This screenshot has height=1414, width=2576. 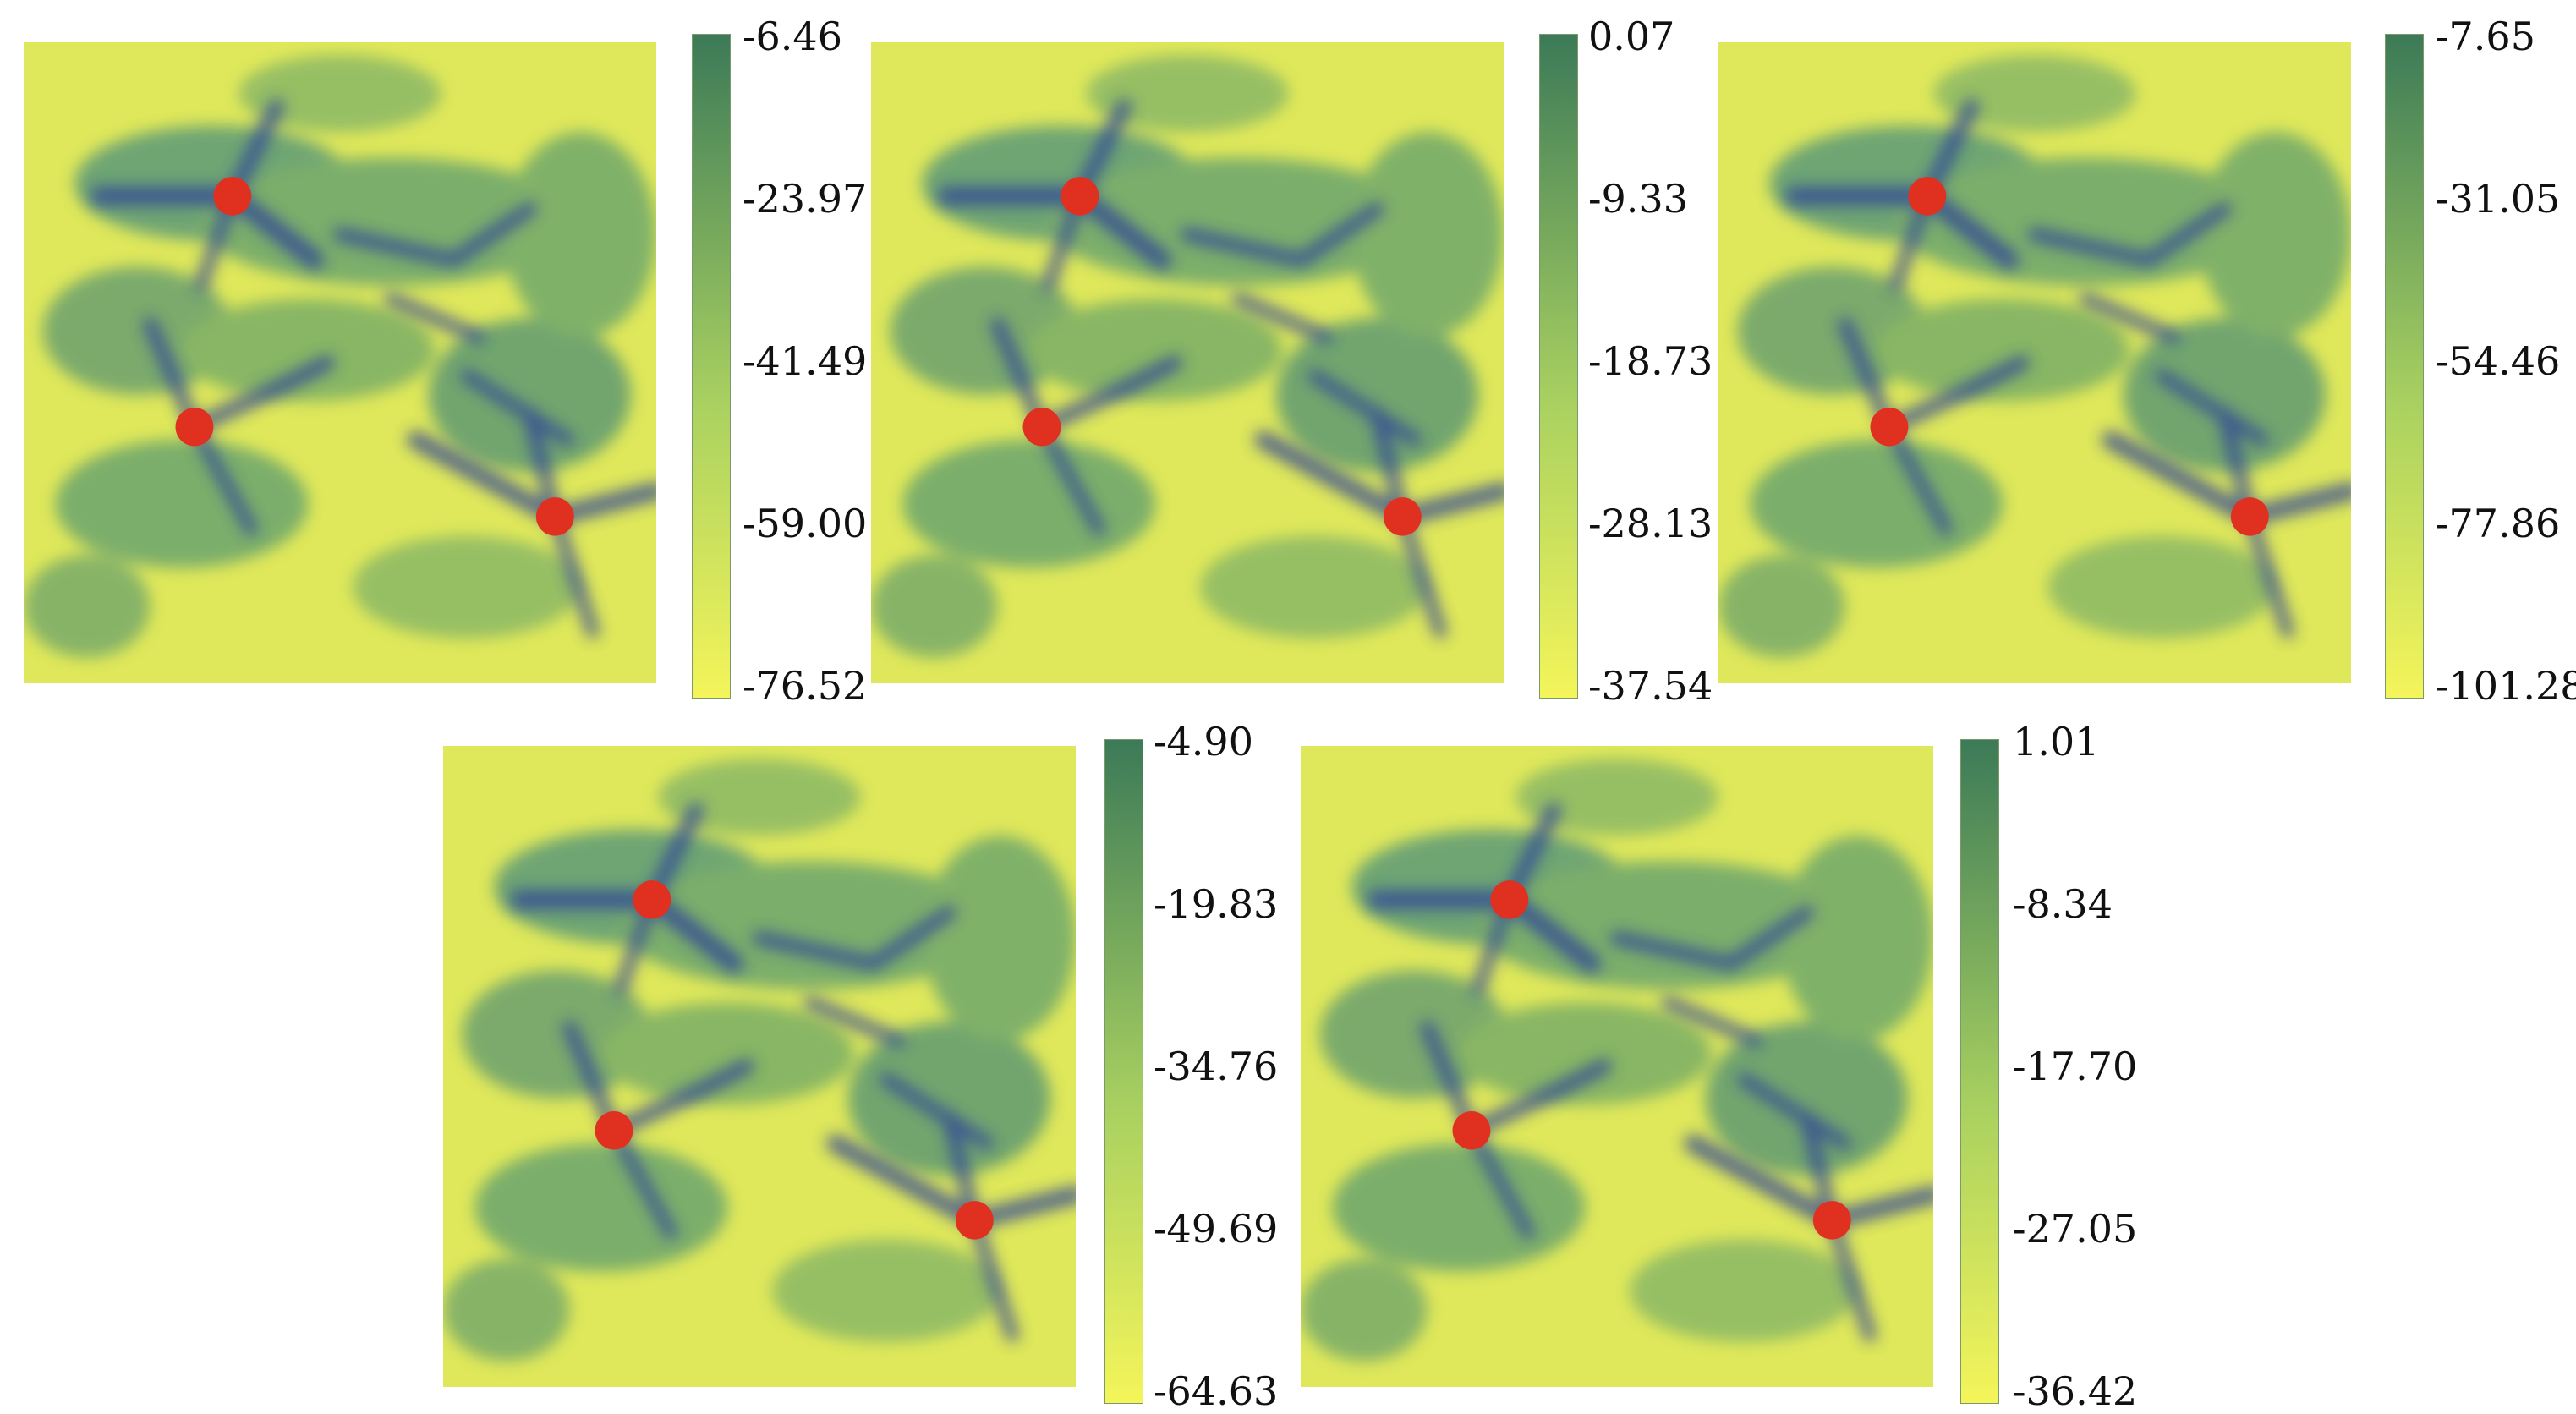 What do you see at coordinates (2506, 686) in the screenshot?
I see `tick-label: -101.28` at bounding box center [2506, 686].